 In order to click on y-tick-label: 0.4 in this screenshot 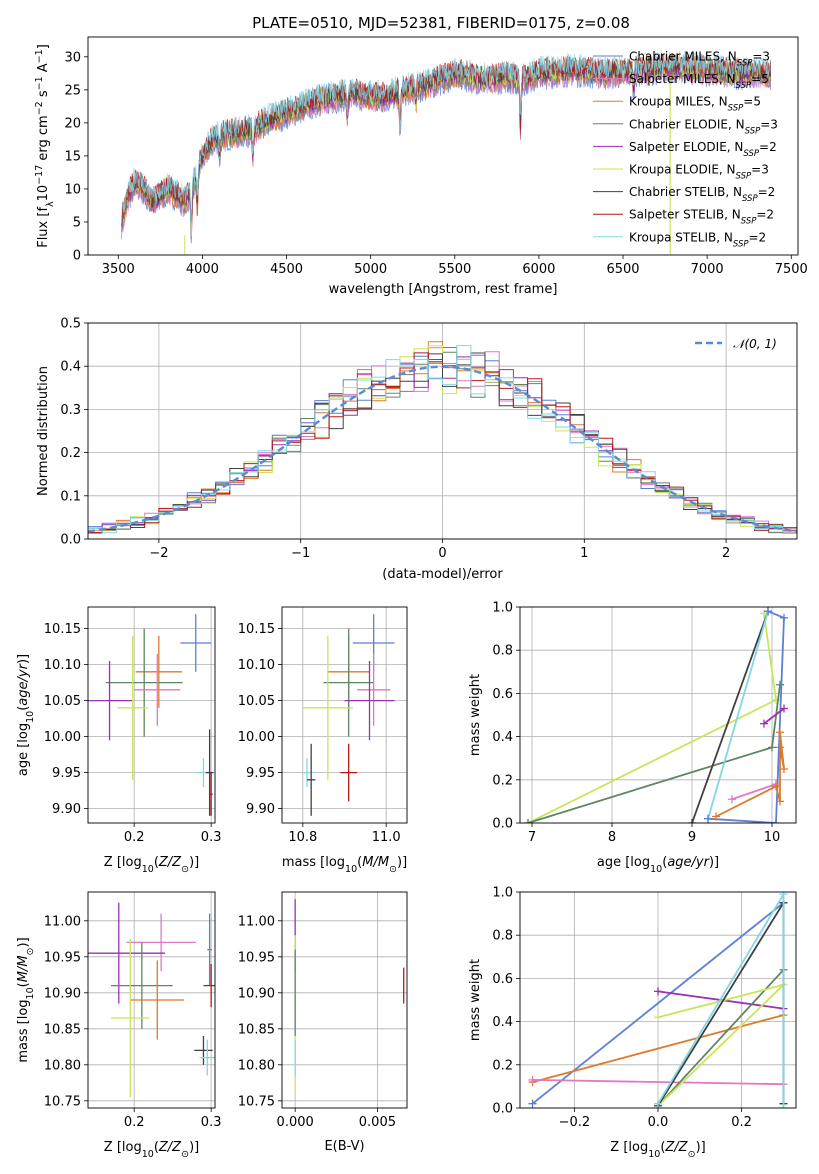, I will do `click(70, 367)`.